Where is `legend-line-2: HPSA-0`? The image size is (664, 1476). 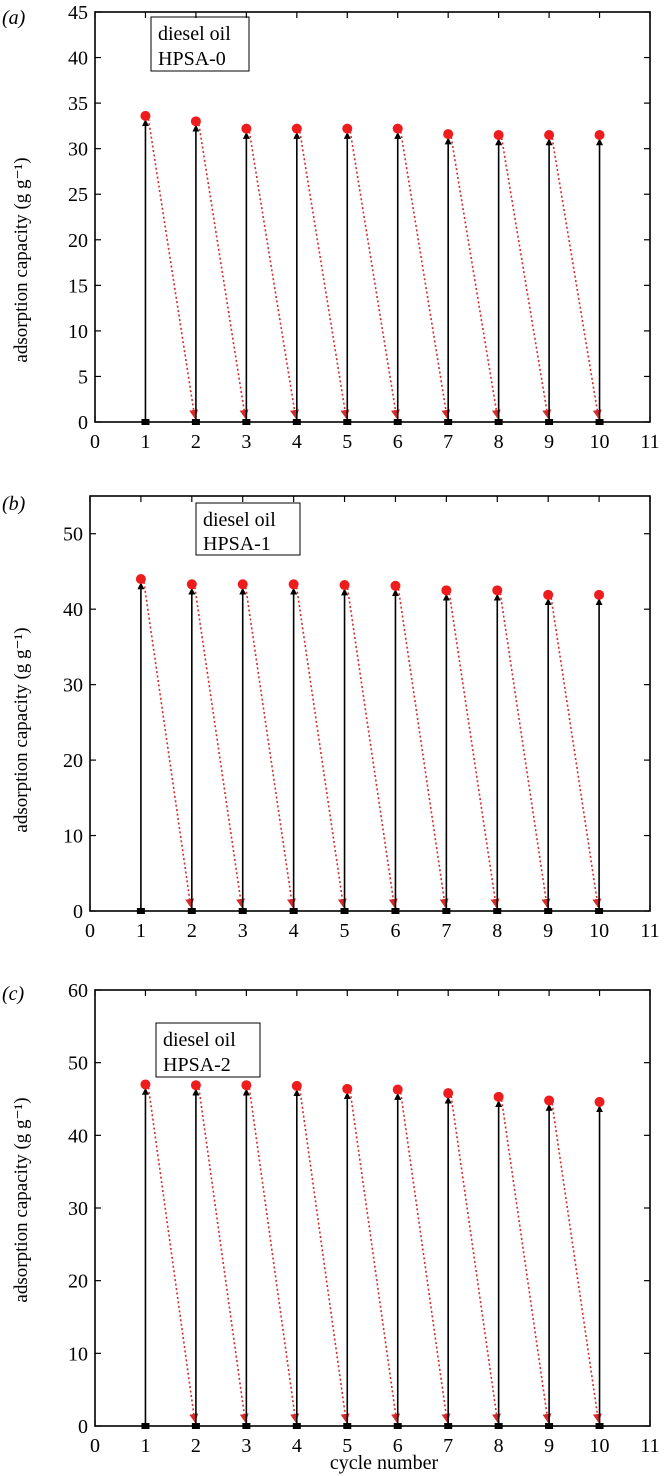
legend-line-2: HPSA-0 is located at coordinates (192, 59).